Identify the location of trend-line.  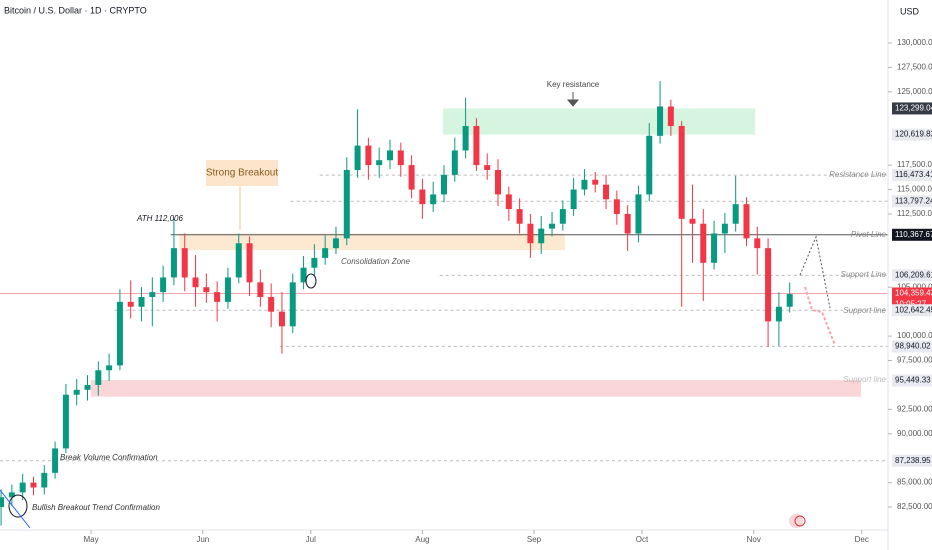
(15, 509).